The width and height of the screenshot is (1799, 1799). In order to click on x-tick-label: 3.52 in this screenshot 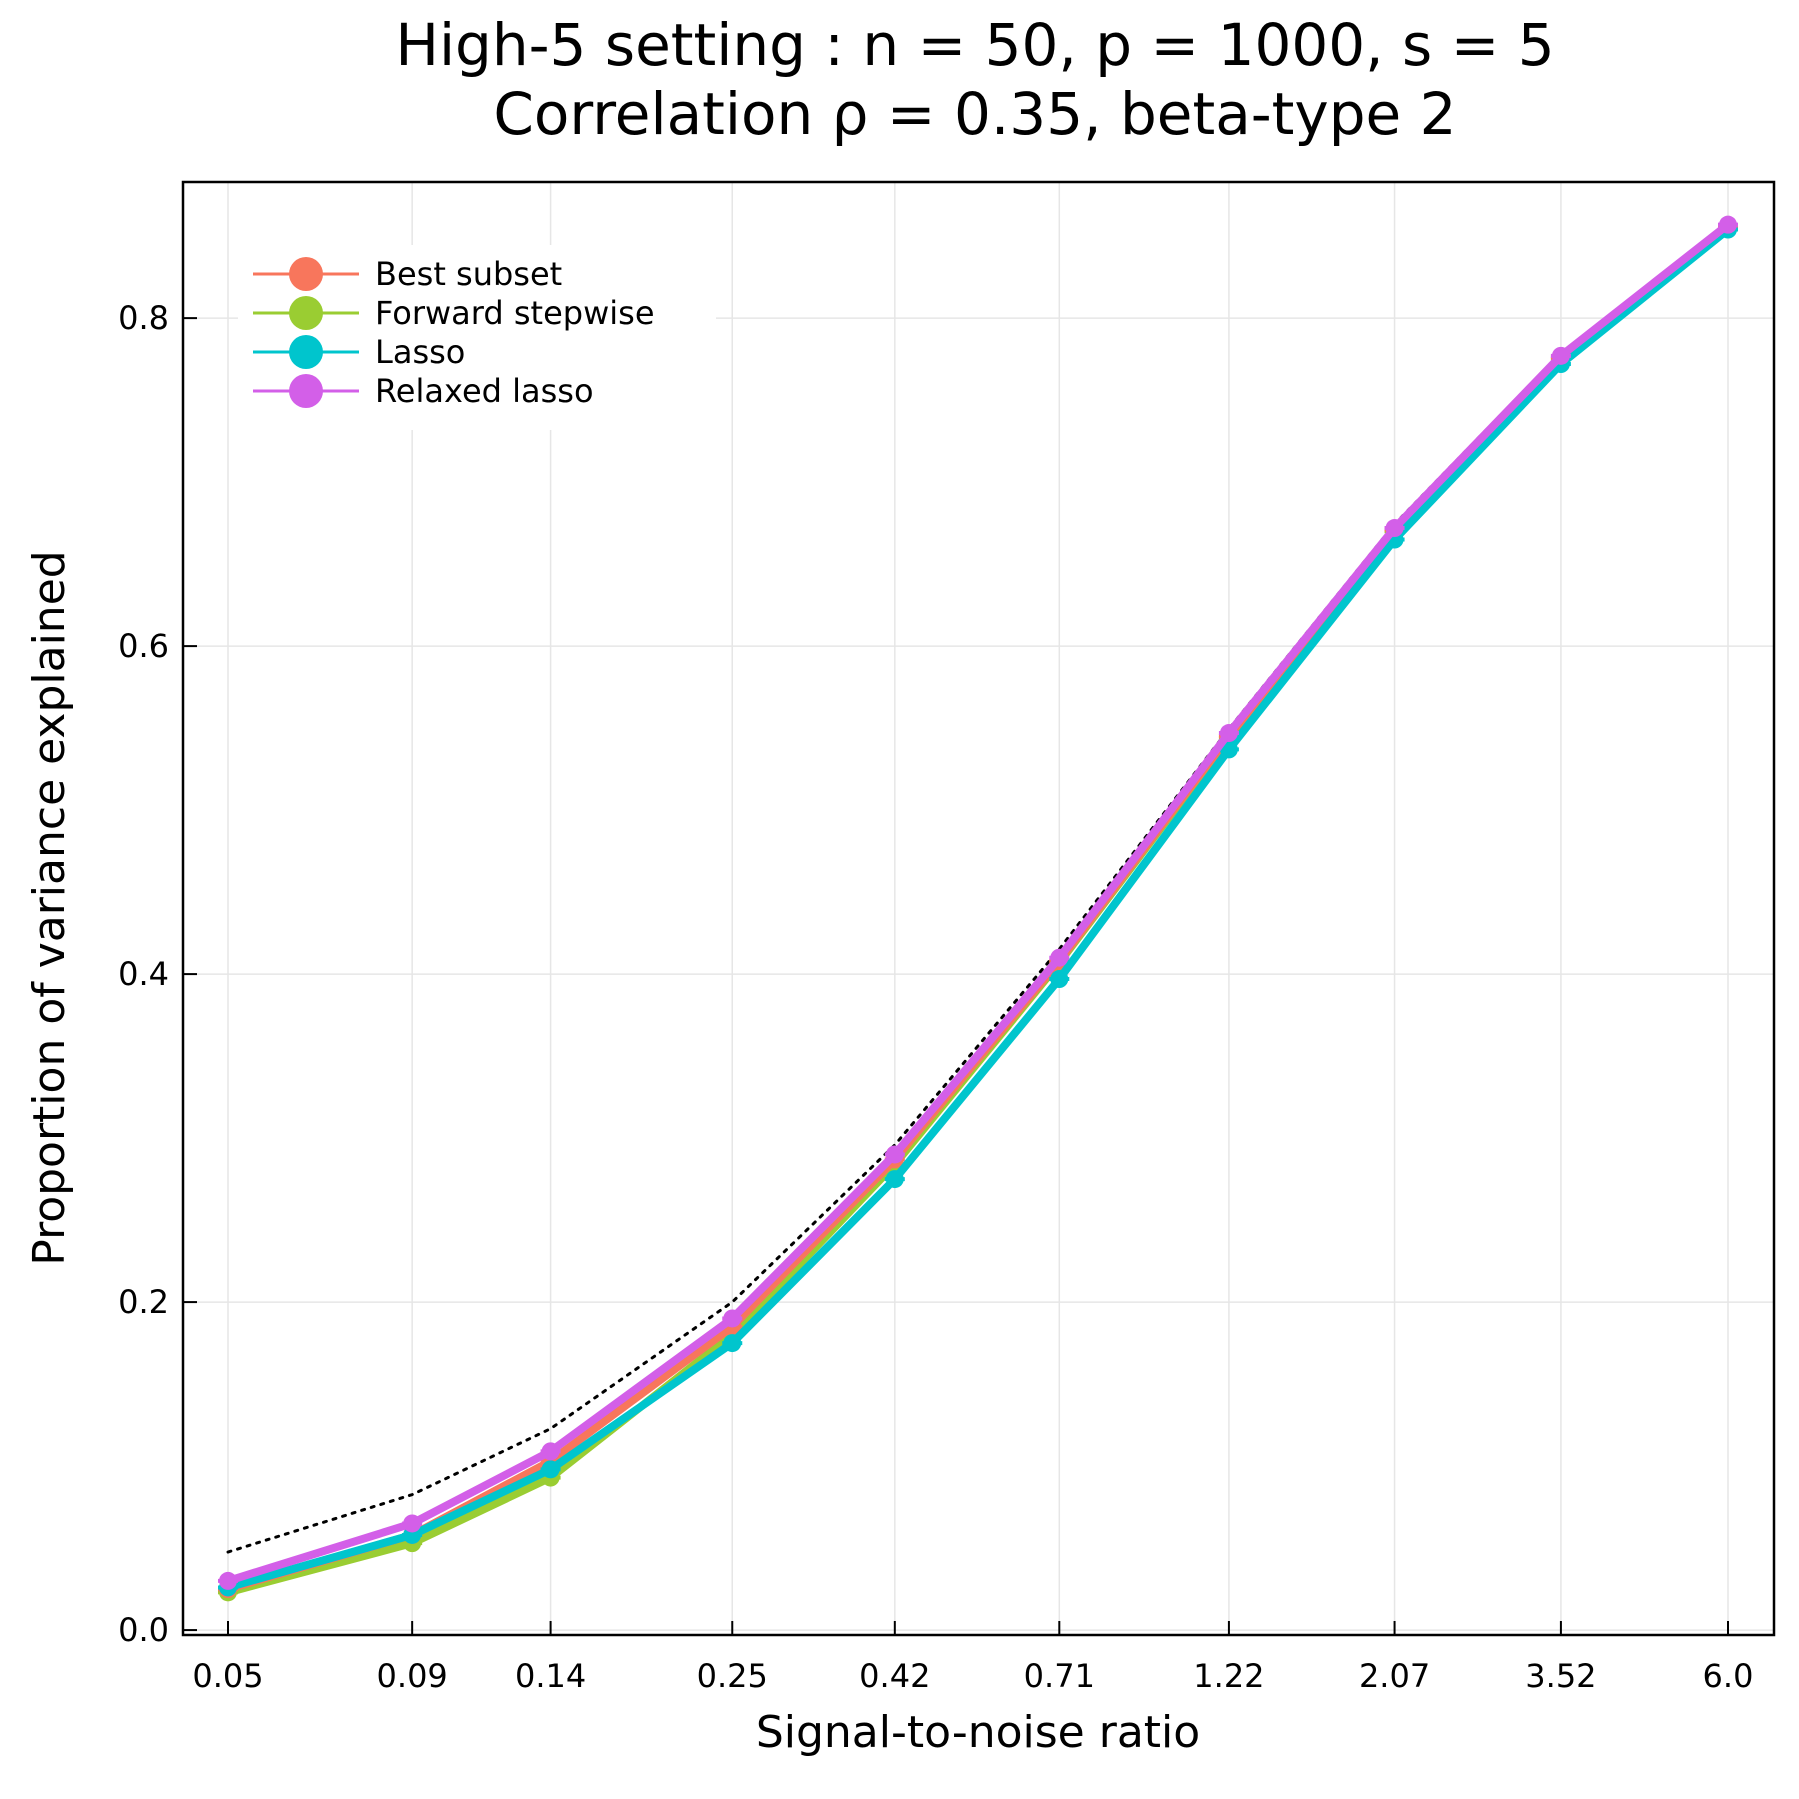, I will do `click(1560, 1676)`.